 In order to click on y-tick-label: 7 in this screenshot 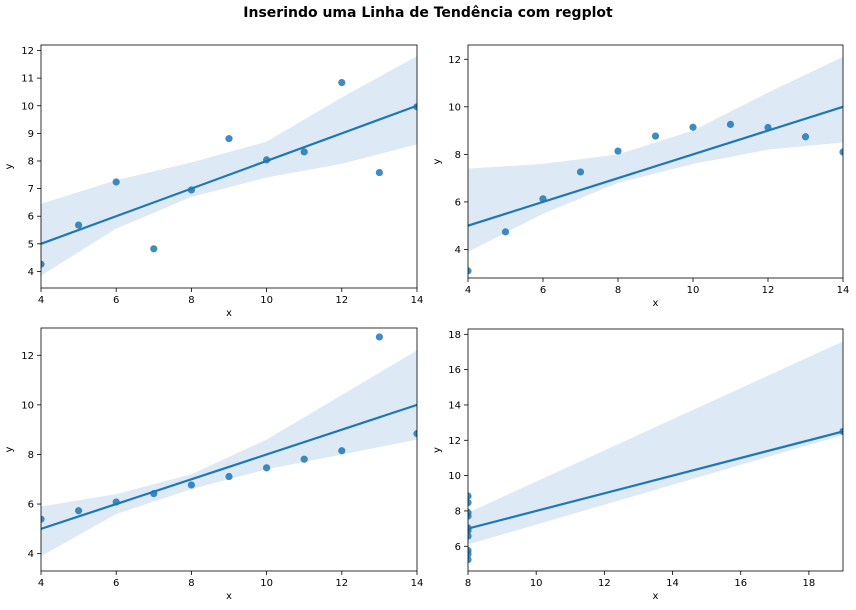, I will do `click(31, 189)`.